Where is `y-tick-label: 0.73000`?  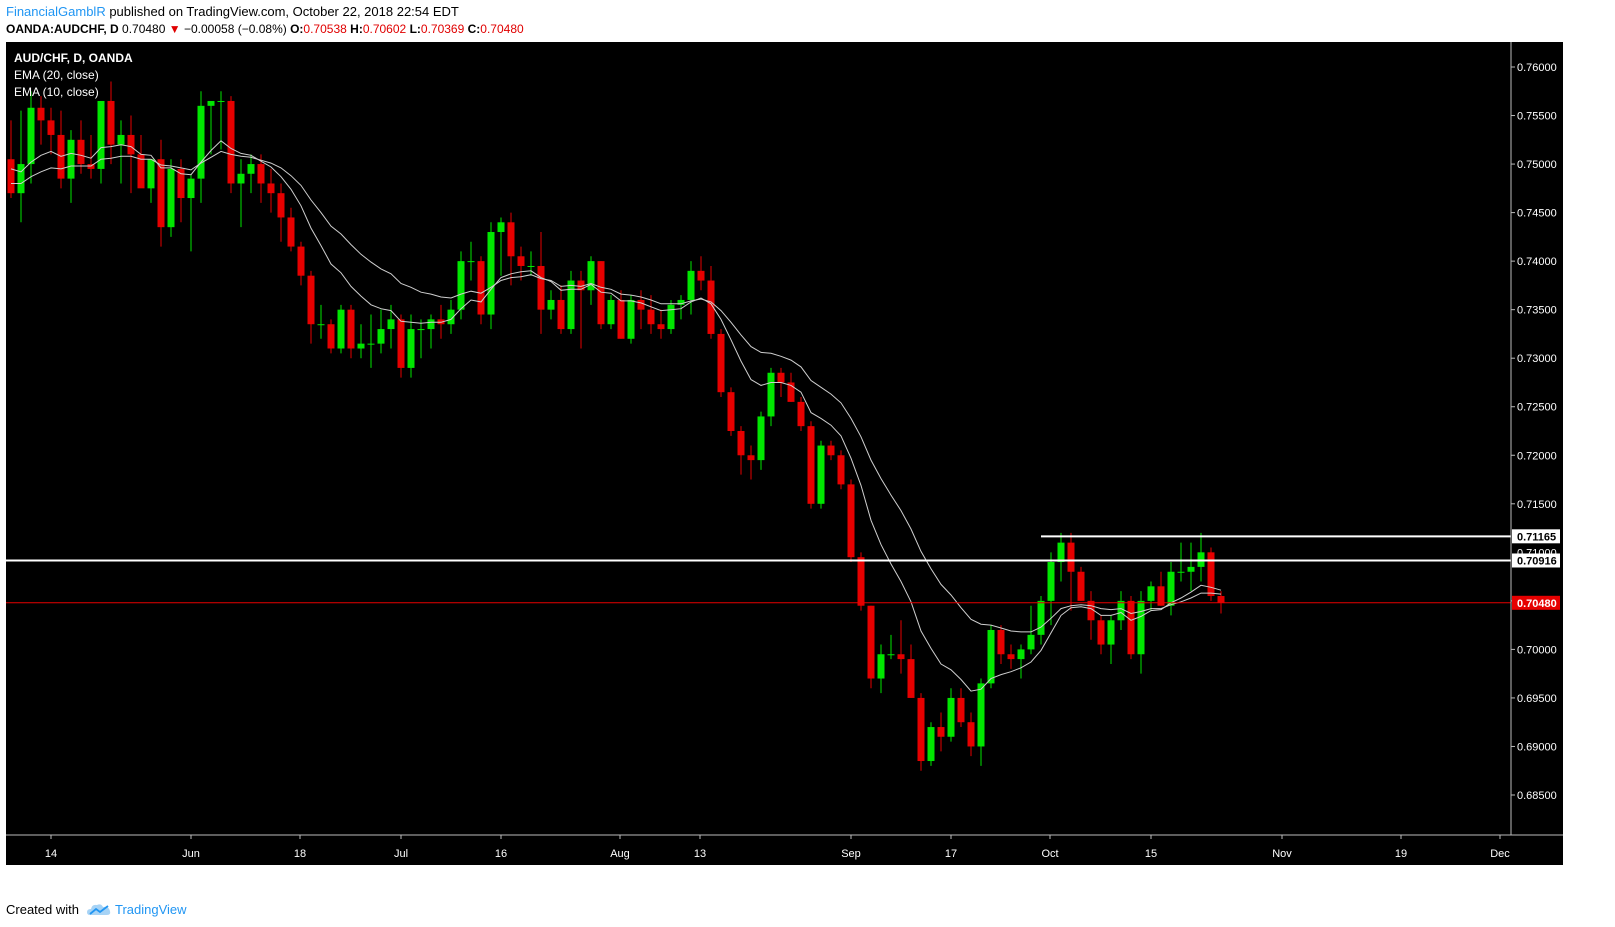
y-tick-label: 0.73000 is located at coordinates (1537, 359).